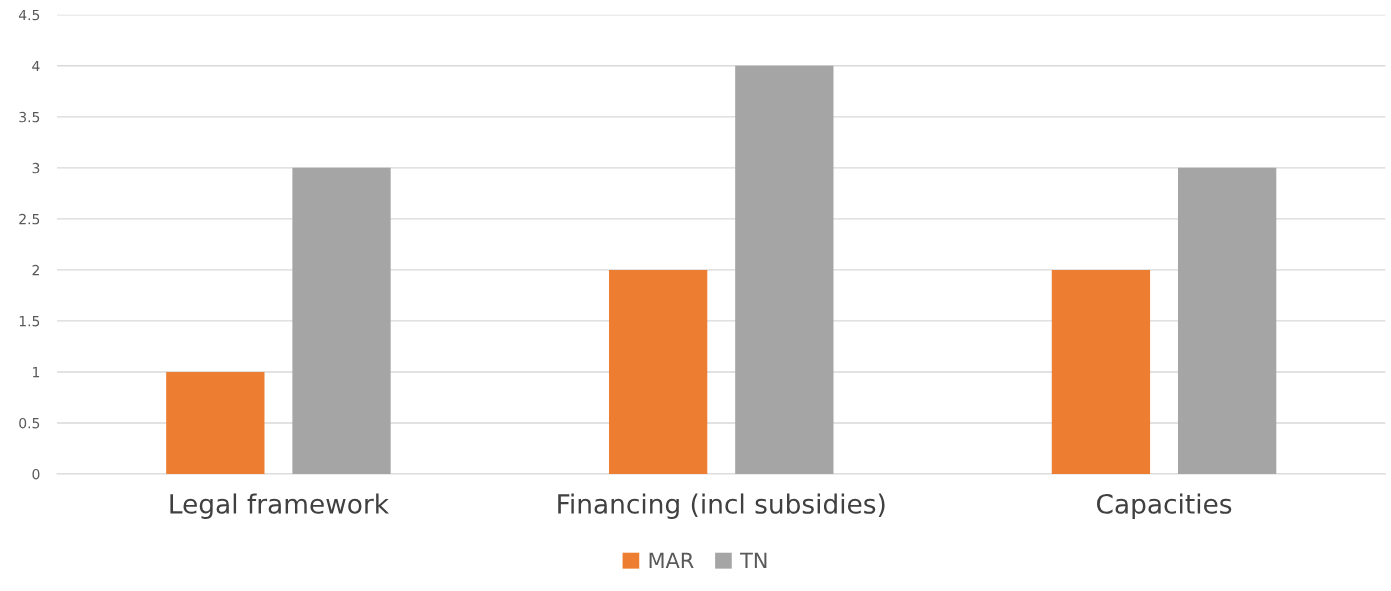  Describe the element at coordinates (671, 560) in the screenshot. I see `legend-label: MAR` at that location.